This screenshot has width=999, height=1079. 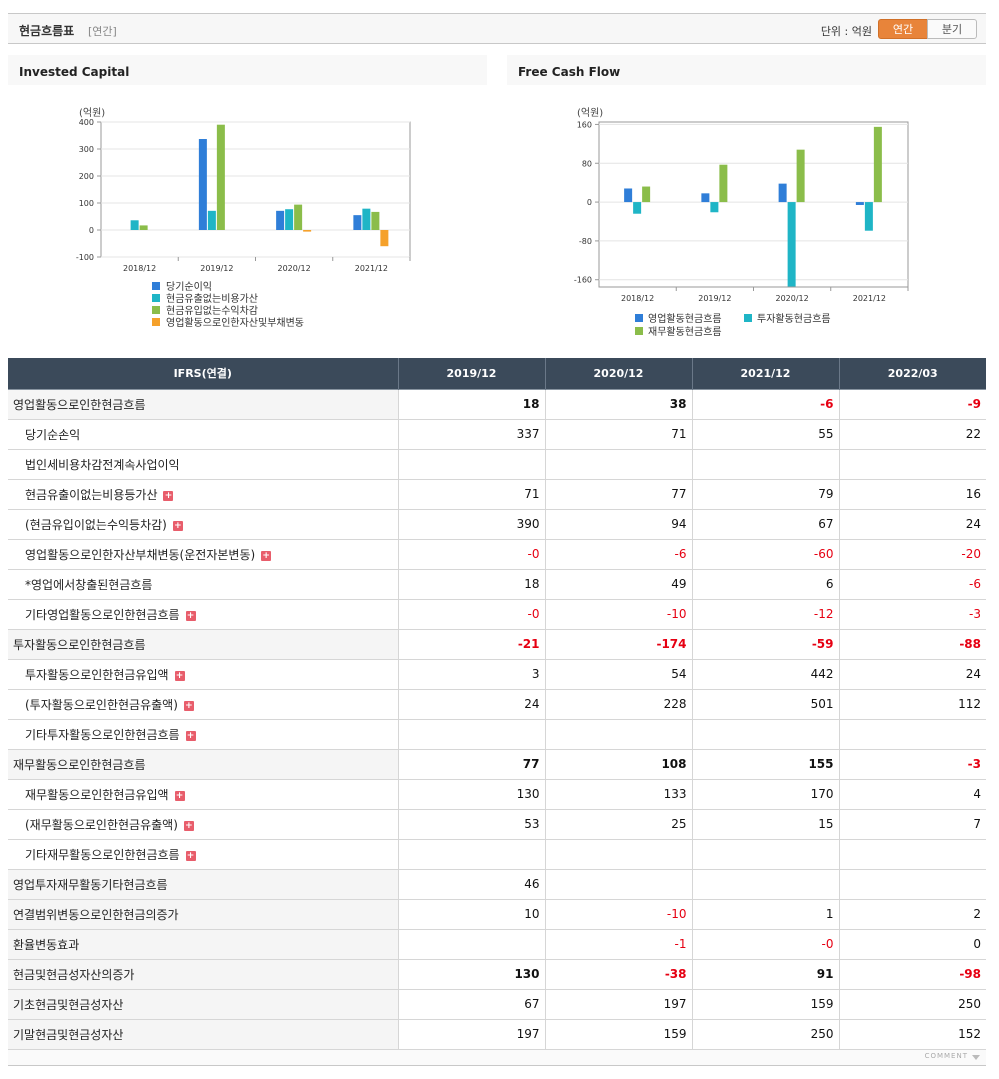 What do you see at coordinates (471, 1004) in the screenshot?
I see `cell-value: 67` at bounding box center [471, 1004].